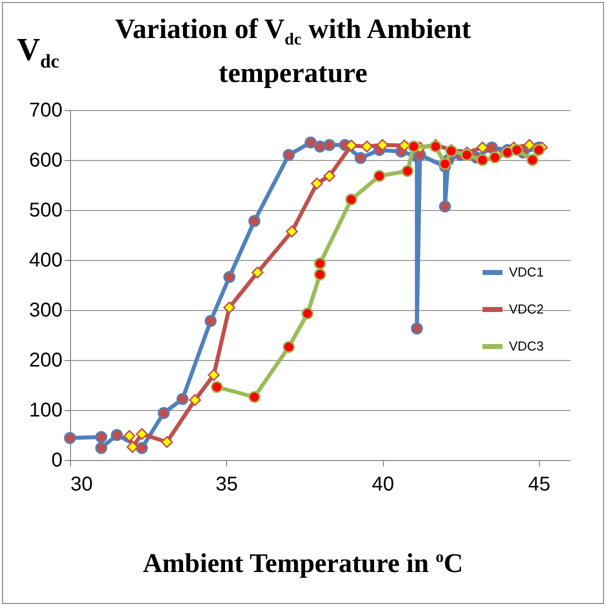 This screenshot has width=606, height=608. What do you see at coordinates (45, 111) in the screenshot?
I see `y-tick-label: 700` at bounding box center [45, 111].